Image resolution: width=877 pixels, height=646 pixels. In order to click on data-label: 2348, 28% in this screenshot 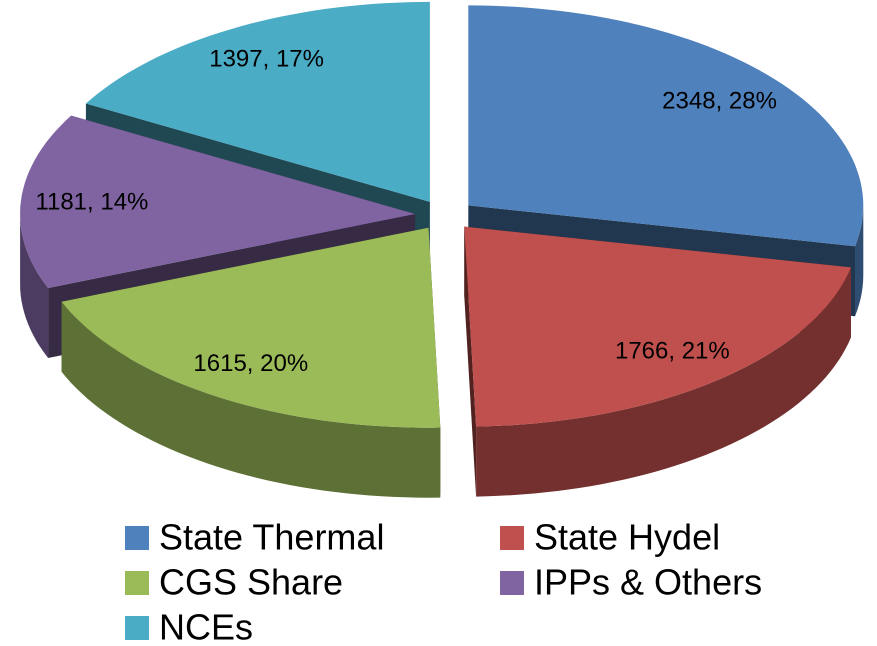, I will do `click(719, 100)`.